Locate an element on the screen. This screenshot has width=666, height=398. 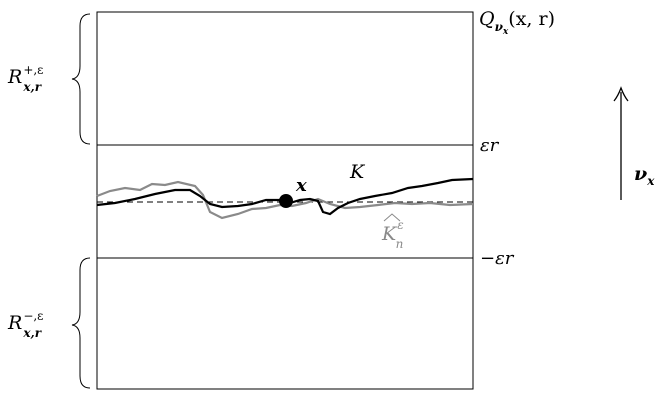
brace-upper is located at coordinates (81, 79).